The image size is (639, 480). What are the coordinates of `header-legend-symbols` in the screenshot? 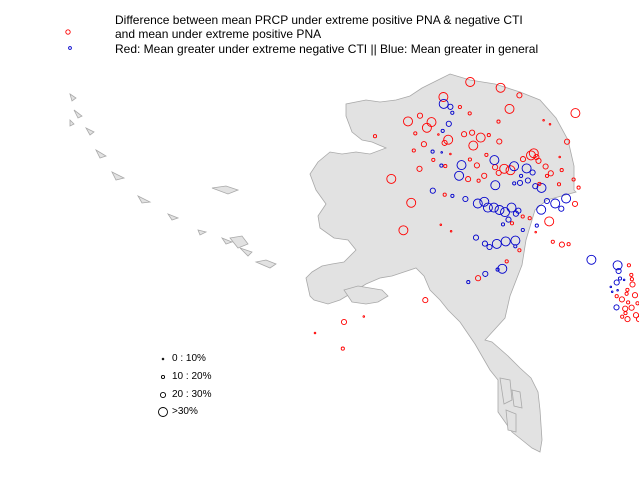 It's located at (68, 39).